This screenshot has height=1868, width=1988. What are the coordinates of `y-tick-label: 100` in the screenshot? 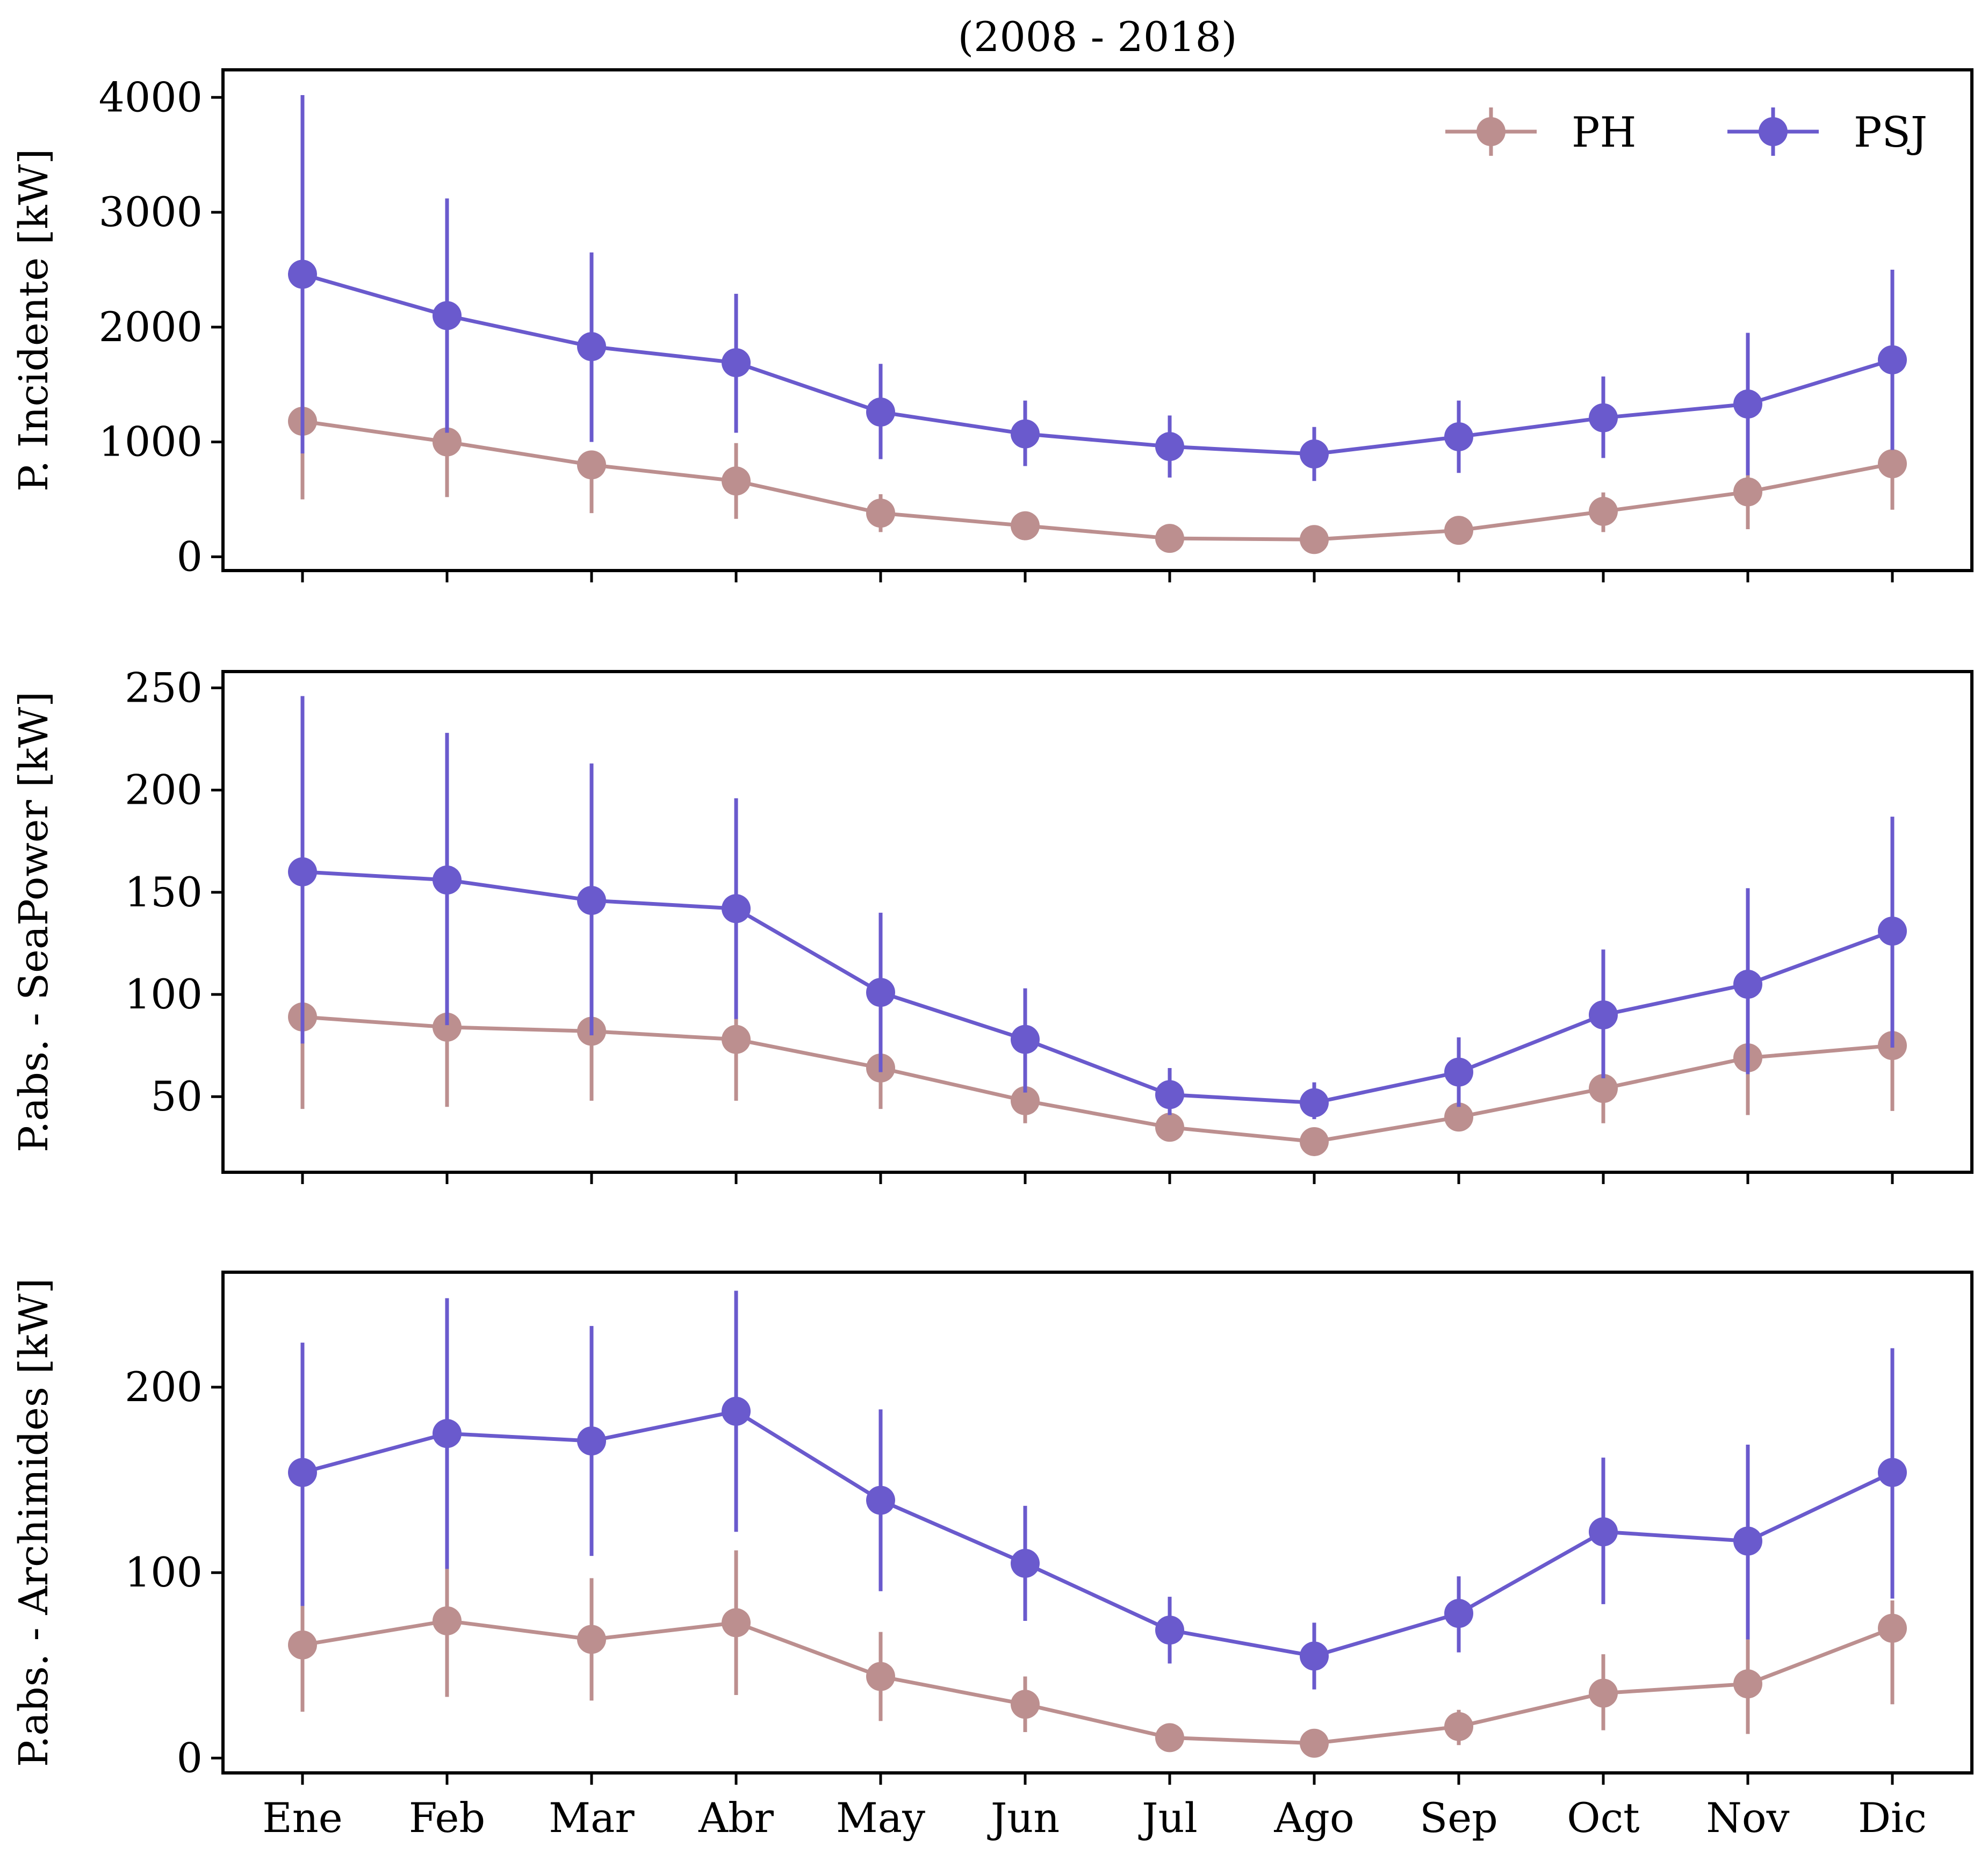 It's located at (164, 994).